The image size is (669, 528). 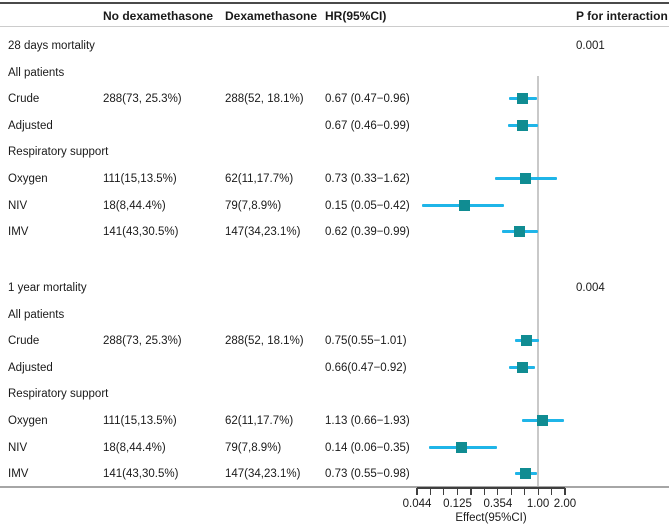 I want to click on top-border, so click(x=334, y=3).